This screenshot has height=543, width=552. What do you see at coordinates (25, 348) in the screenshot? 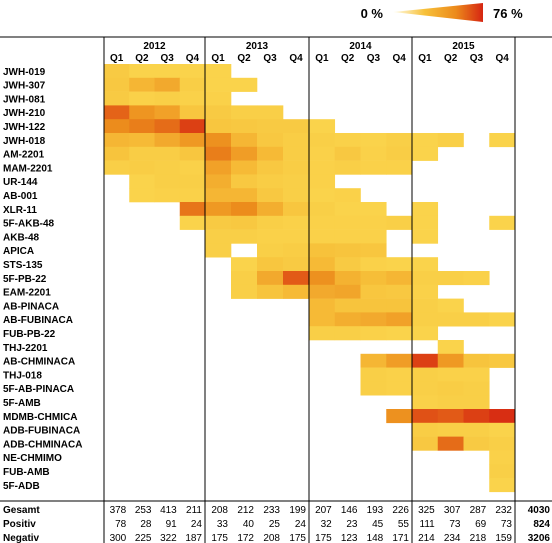
I see `row-label-thj-2201: THJ-2201` at bounding box center [25, 348].